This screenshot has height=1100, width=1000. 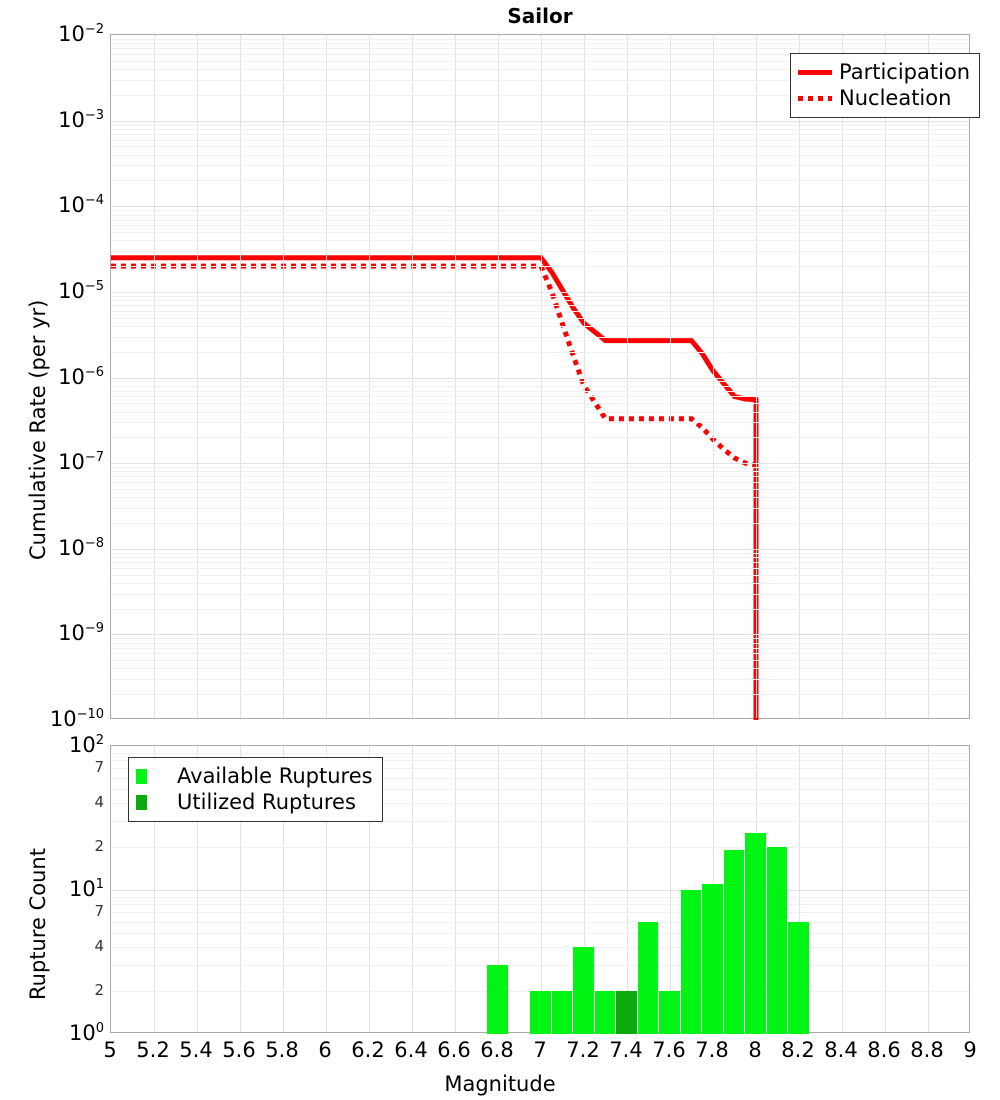 What do you see at coordinates (755, 1050) in the screenshot?
I see `x-tick-8: 8` at bounding box center [755, 1050].